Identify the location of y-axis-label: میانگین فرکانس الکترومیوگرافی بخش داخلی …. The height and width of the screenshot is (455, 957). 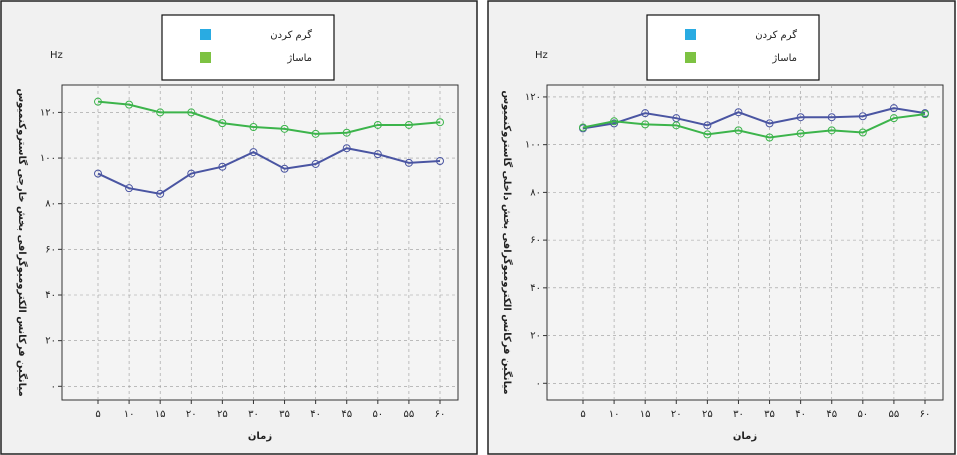
(507, 242).